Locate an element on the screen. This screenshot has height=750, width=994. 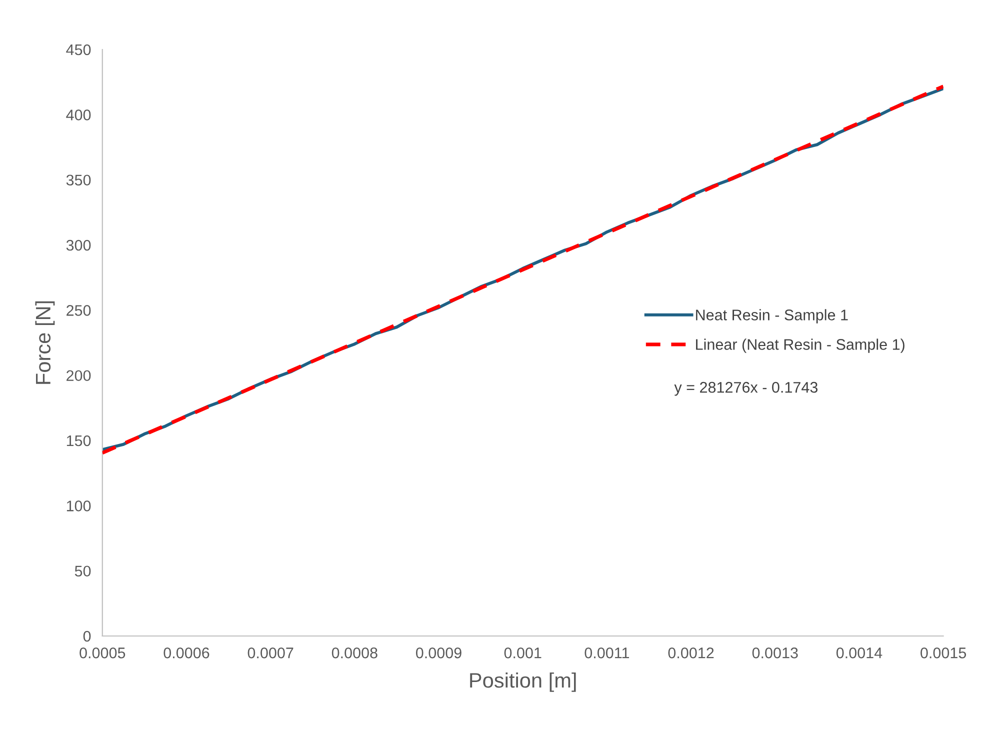
x-tick-label: 0.0008 is located at coordinates (355, 653).